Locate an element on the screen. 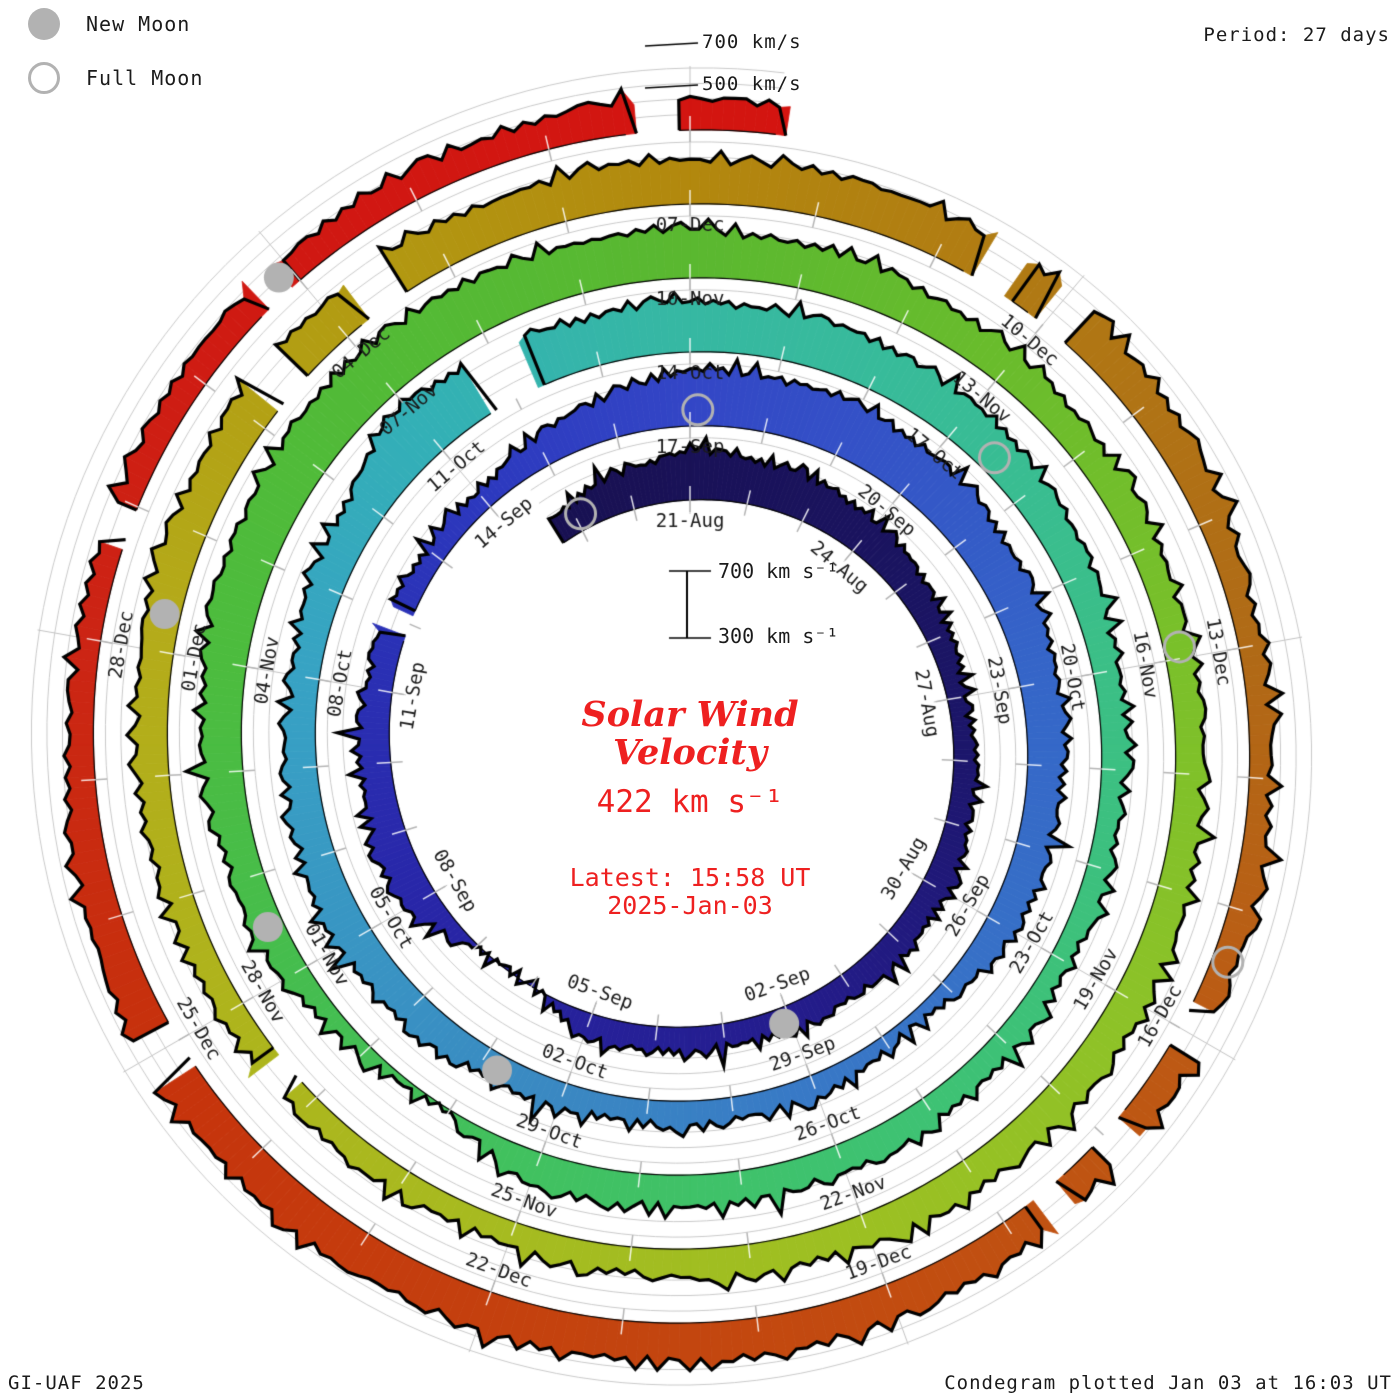 This screenshot has width=1400, height=1400. plotted-timestamp-label: Condegram plotted Jan 03 at 16:03 UT is located at coordinates (1168, 1383).